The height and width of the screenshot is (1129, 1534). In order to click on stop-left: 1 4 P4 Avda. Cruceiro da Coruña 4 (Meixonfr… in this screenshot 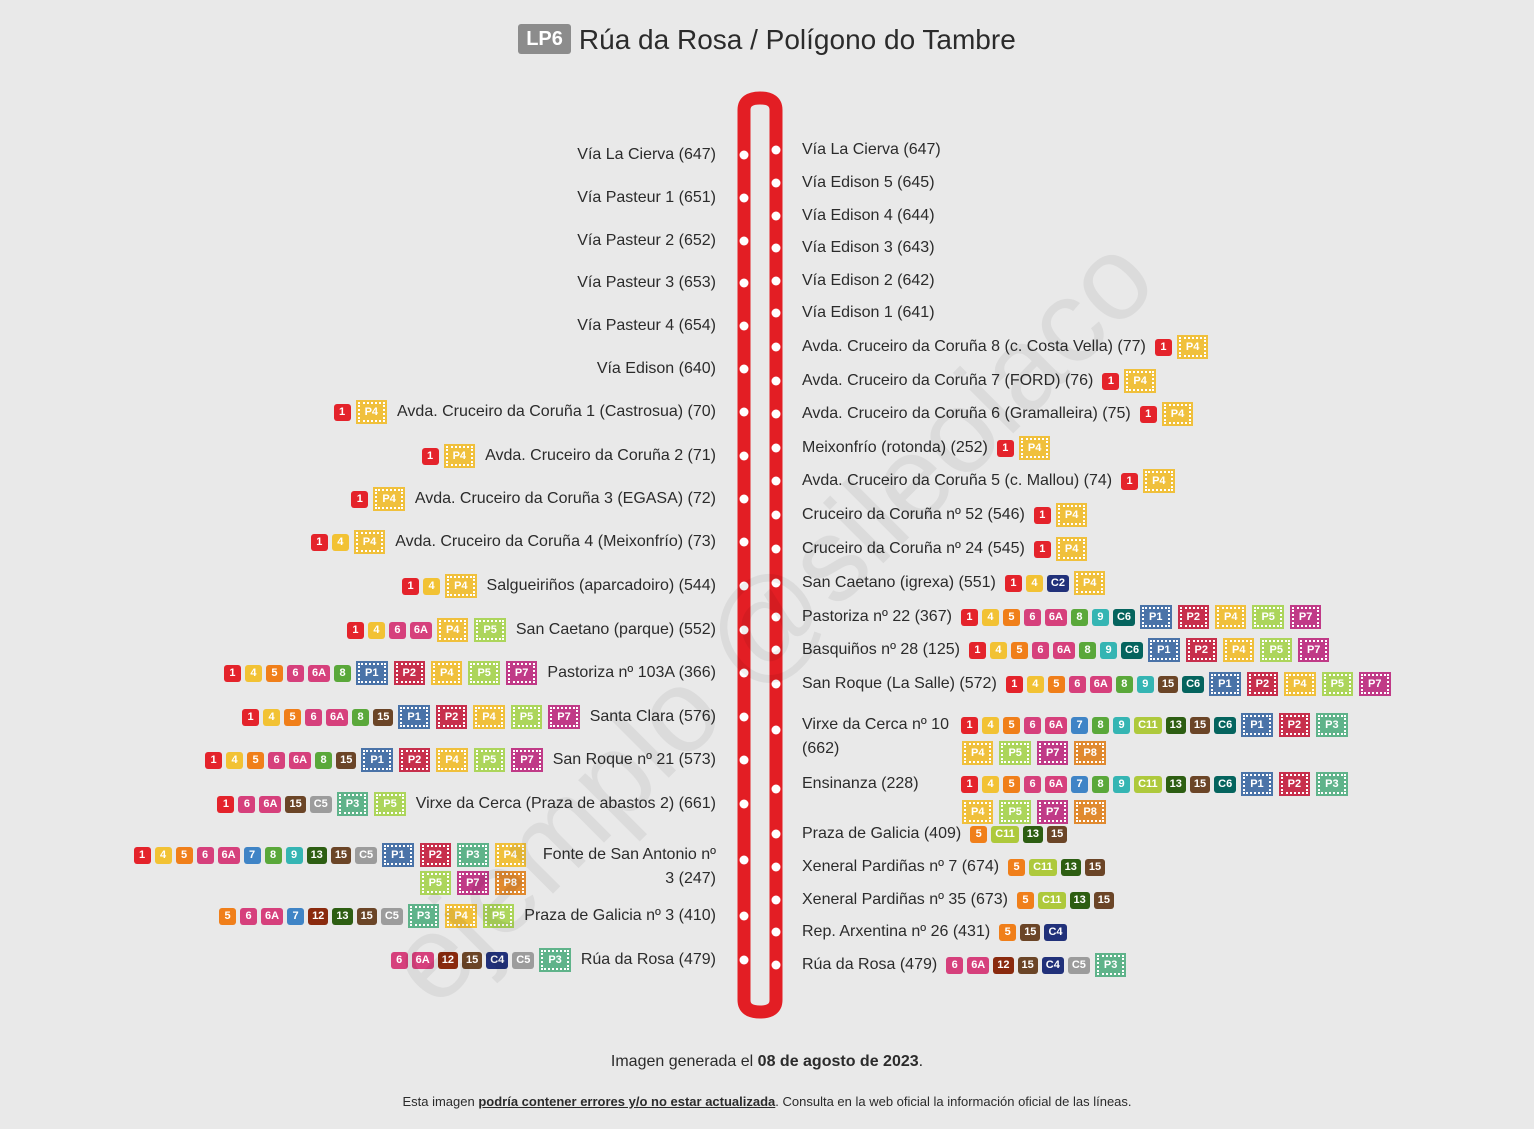, I will do `click(513, 542)`.